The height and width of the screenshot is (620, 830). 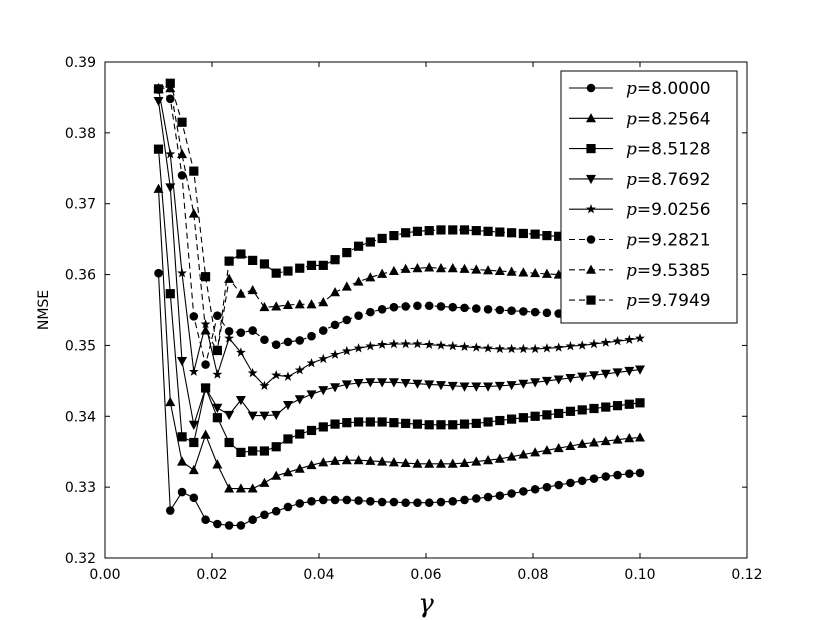 What do you see at coordinates (674, 301) in the screenshot?
I see `legend-value: =9.7949` at bounding box center [674, 301].